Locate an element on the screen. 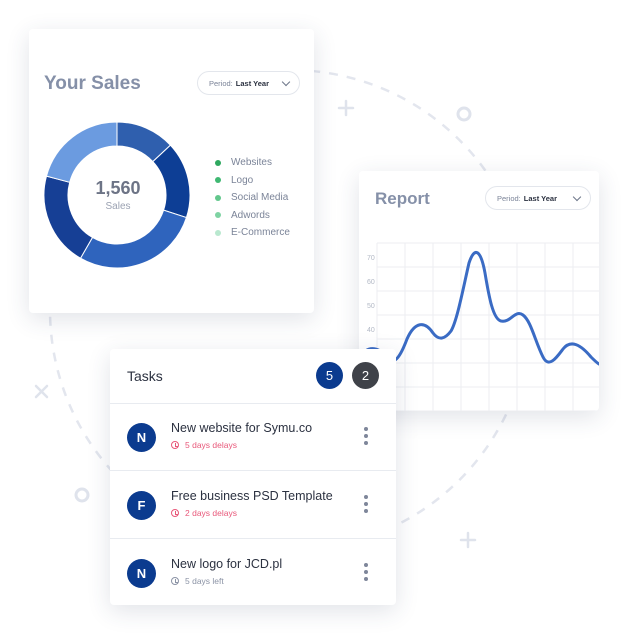  legend-label: Logo is located at coordinates (242, 180).